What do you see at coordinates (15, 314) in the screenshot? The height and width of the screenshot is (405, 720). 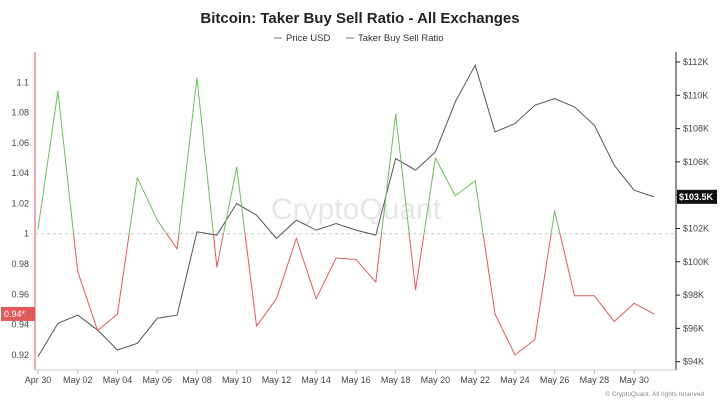 I see `current-ratio-badge-label: 0.94*` at bounding box center [15, 314].